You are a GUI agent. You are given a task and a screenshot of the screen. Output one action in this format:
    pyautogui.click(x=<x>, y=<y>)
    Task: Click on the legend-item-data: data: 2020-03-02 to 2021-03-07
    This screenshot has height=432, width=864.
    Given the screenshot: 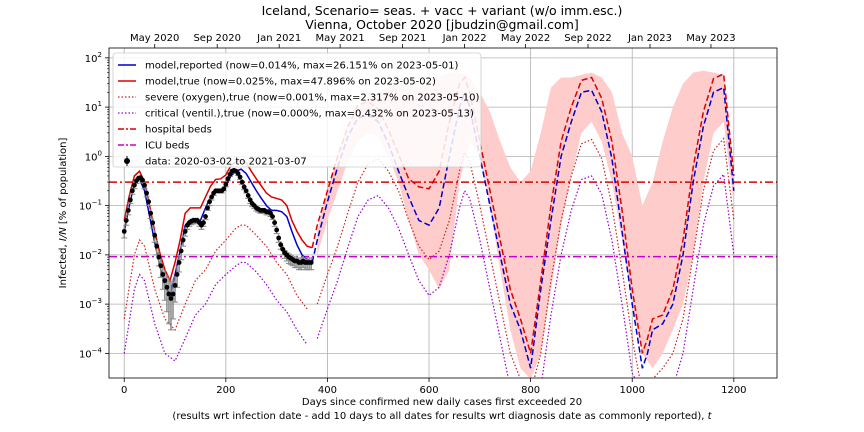 What is the action you would take?
    pyautogui.click(x=215, y=162)
    